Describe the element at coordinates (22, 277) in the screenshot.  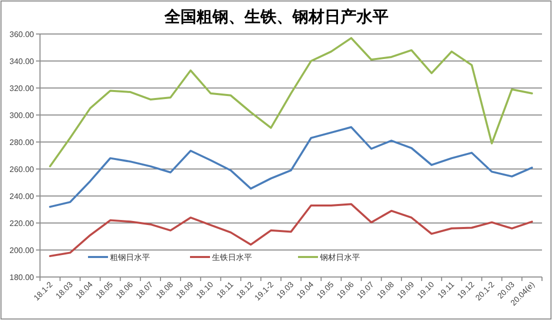
I see `y-tick-label: 180.00` at that location.